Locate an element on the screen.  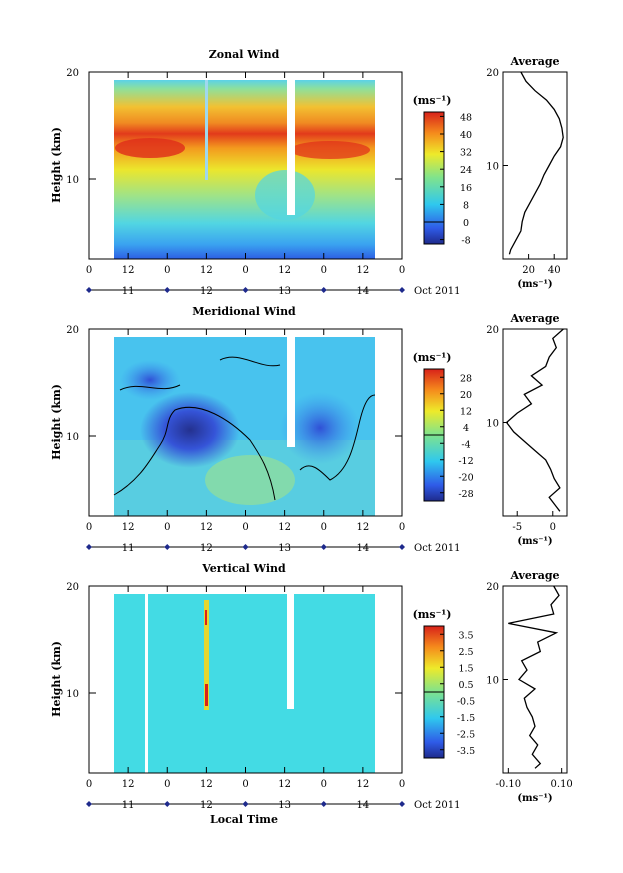
vertical-ylabel: Height (km) is located at coordinates (56, 679).